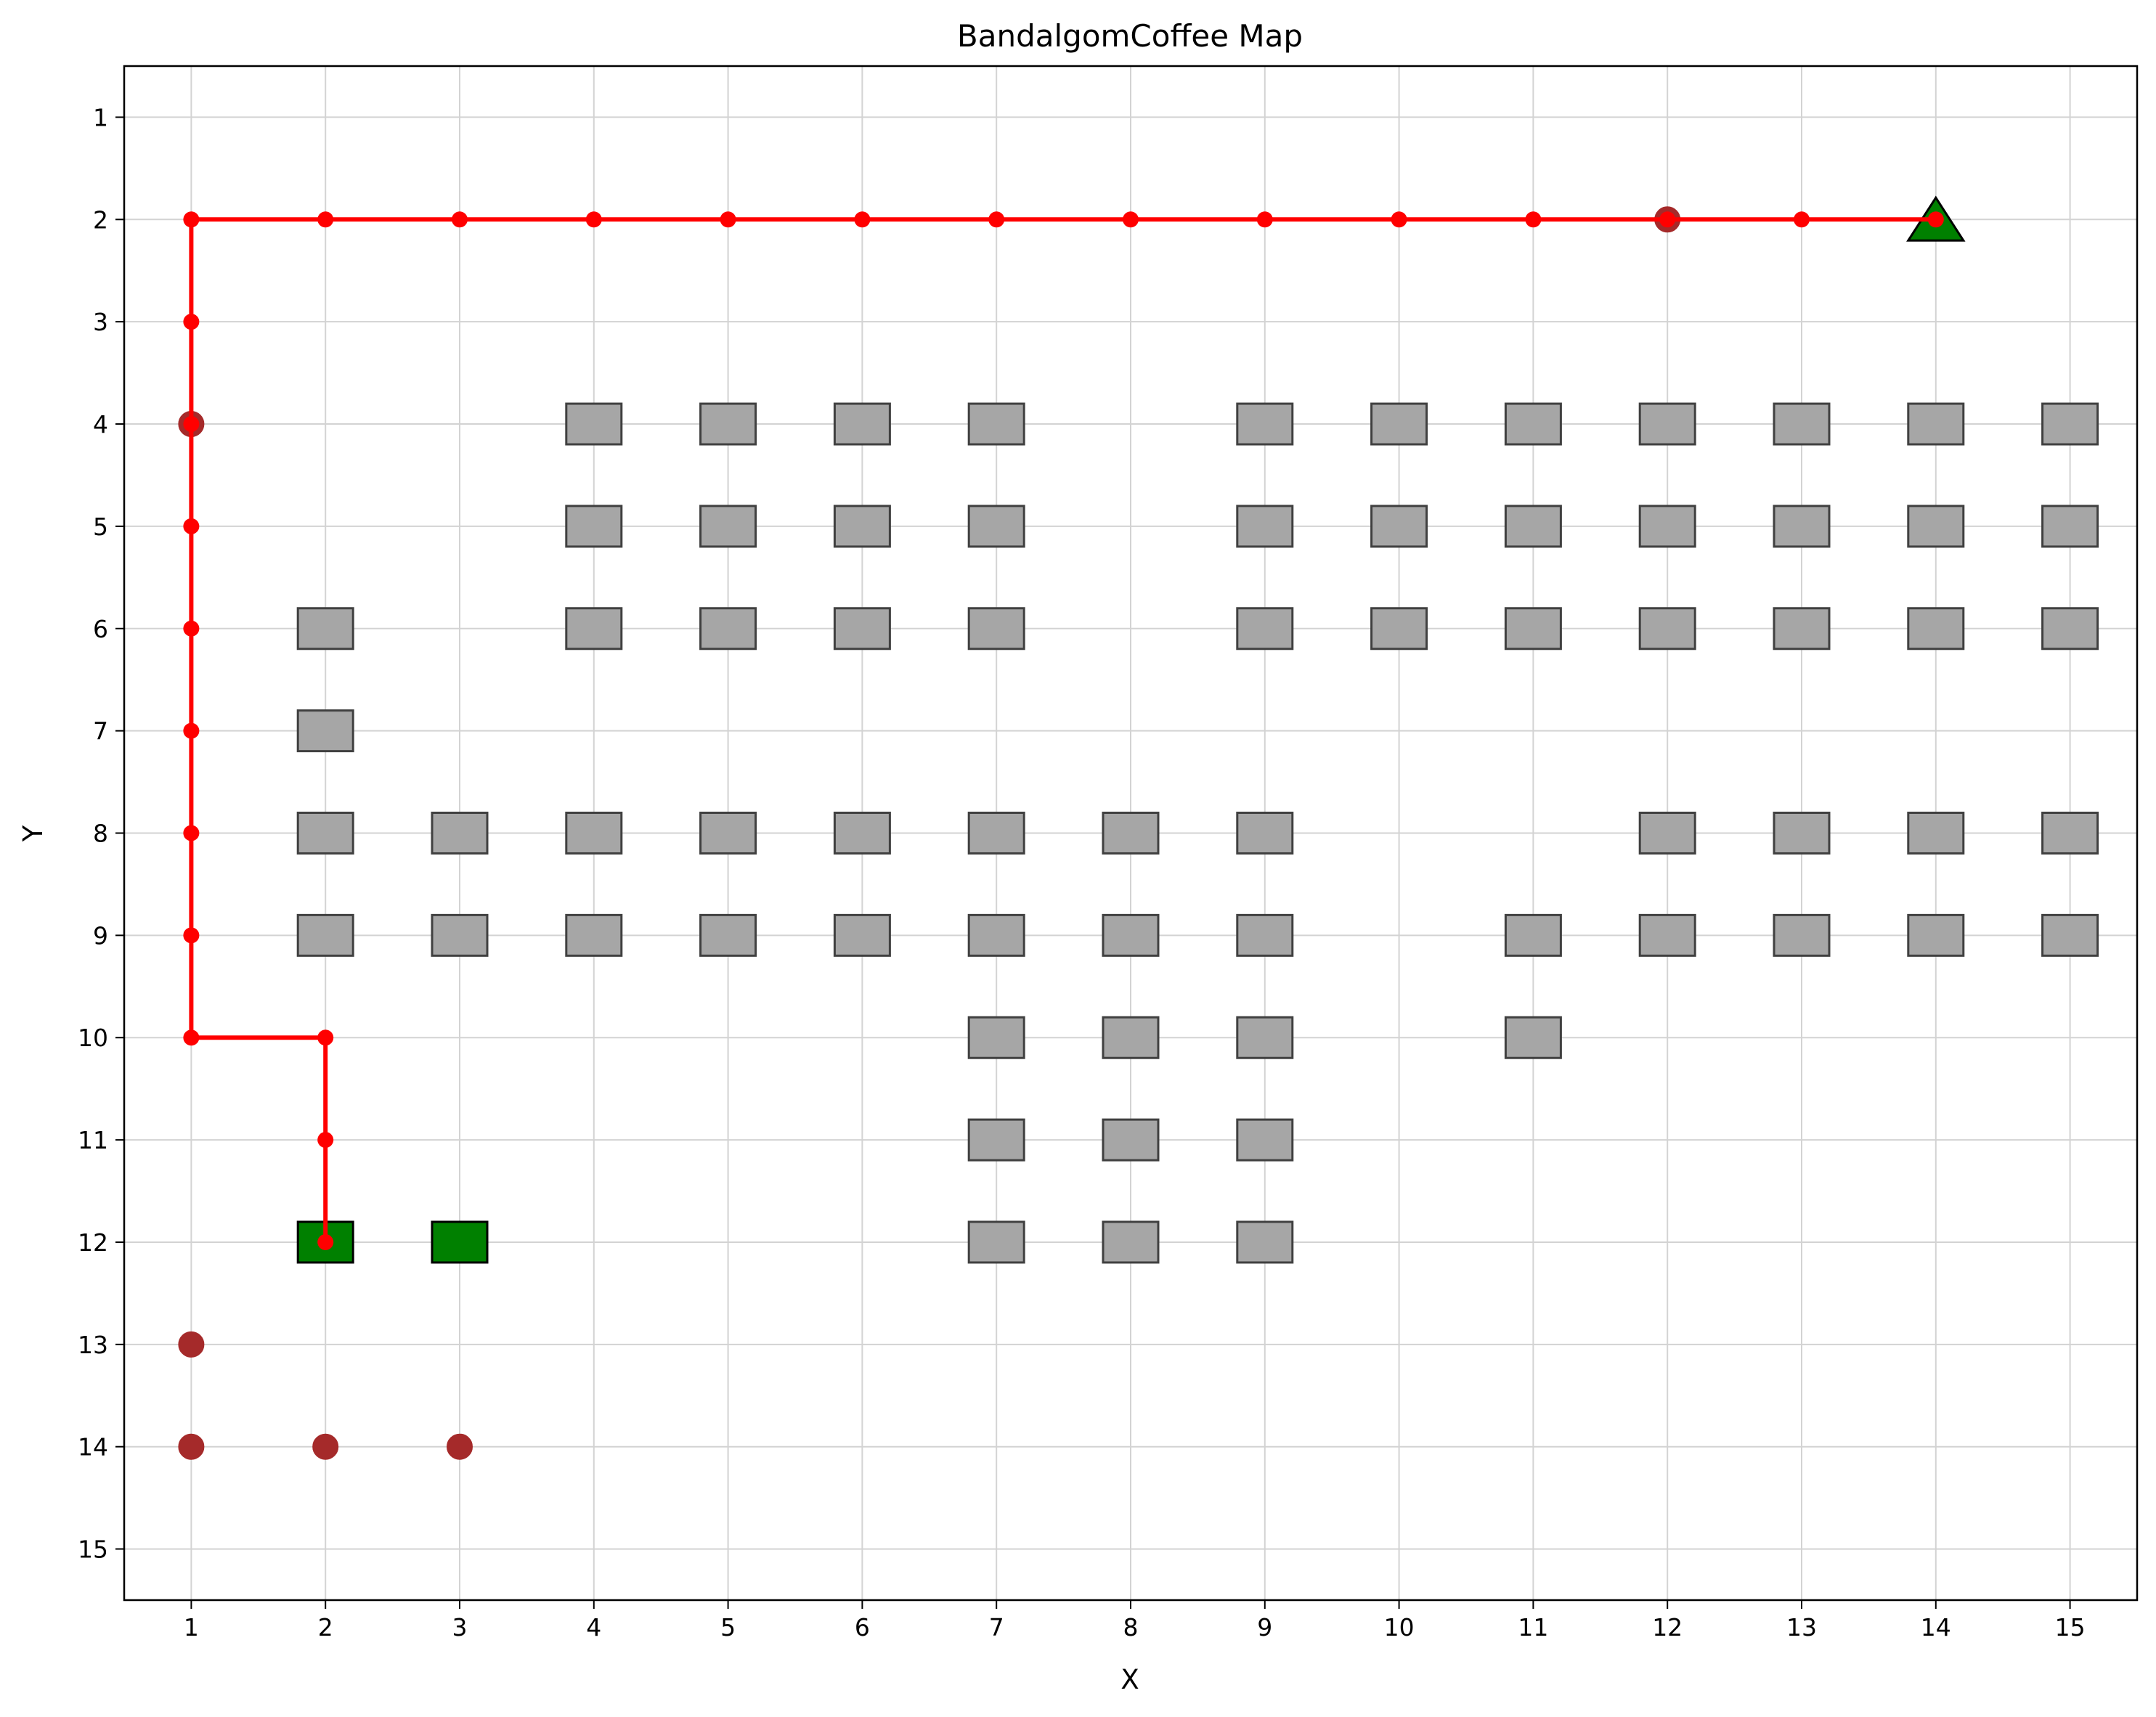 The image size is (2156, 1717). Describe the element at coordinates (1130, 36) in the screenshot. I see `chart-title: BandalgomCoffee Map` at that location.